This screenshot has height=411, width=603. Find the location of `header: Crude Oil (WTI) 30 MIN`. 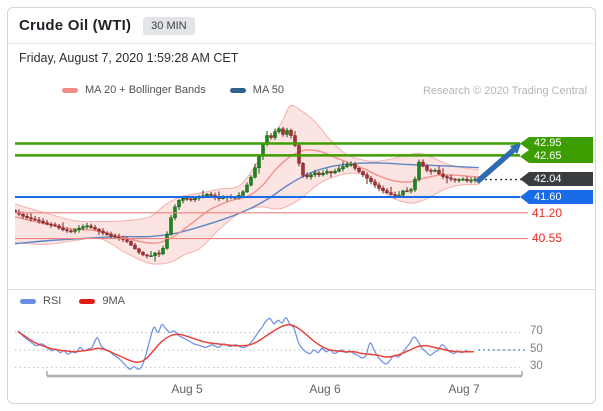

header: Crude Oil (WTI) 30 MIN is located at coordinates (301, 26).